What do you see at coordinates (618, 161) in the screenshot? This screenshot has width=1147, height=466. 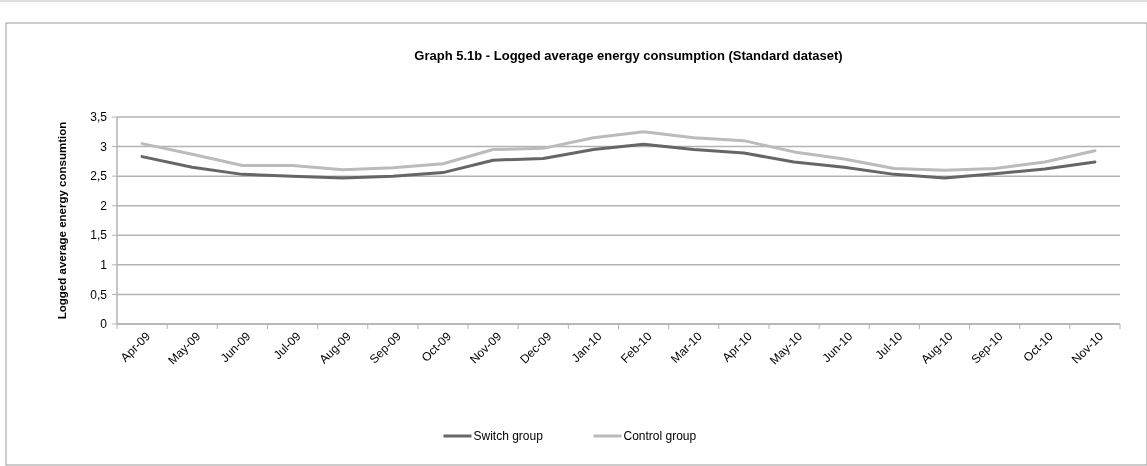 I see `line-series` at bounding box center [618, 161].